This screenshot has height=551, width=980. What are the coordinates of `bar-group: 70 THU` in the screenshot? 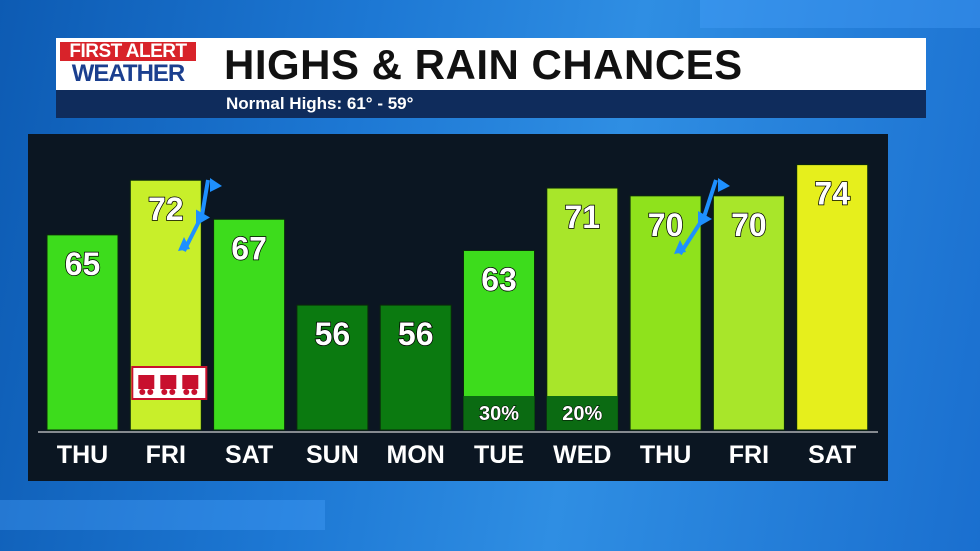 It's located at (665, 332).